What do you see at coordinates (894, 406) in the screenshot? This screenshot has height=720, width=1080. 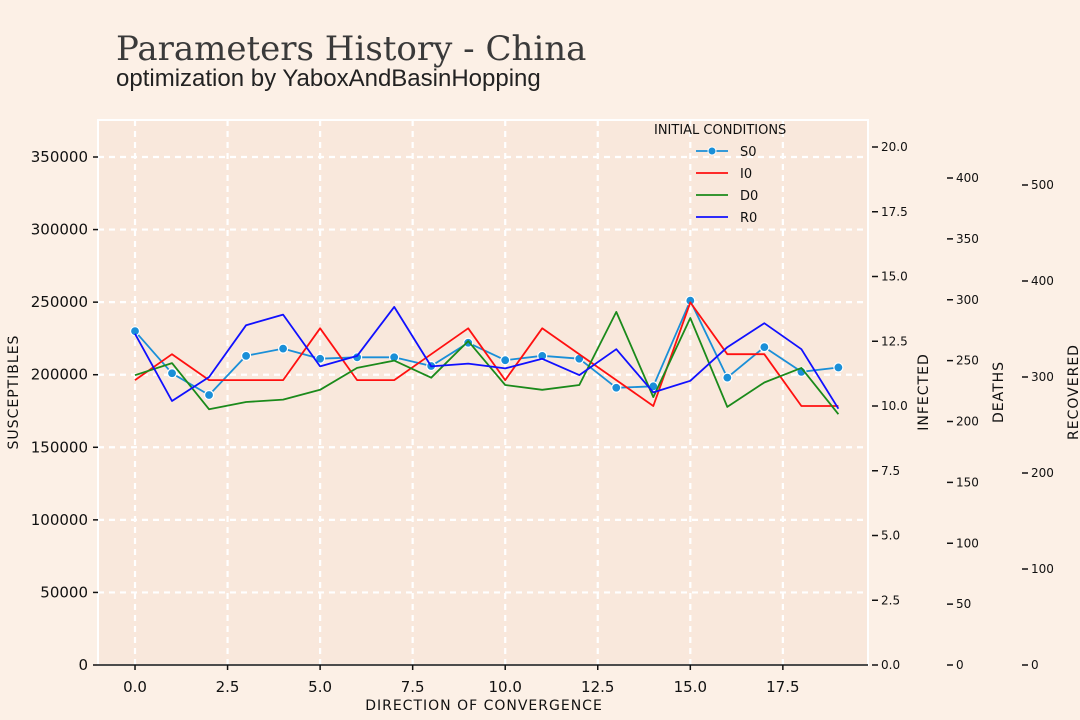 I see `y-tick-label-infected: 10.0` at bounding box center [894, 406].